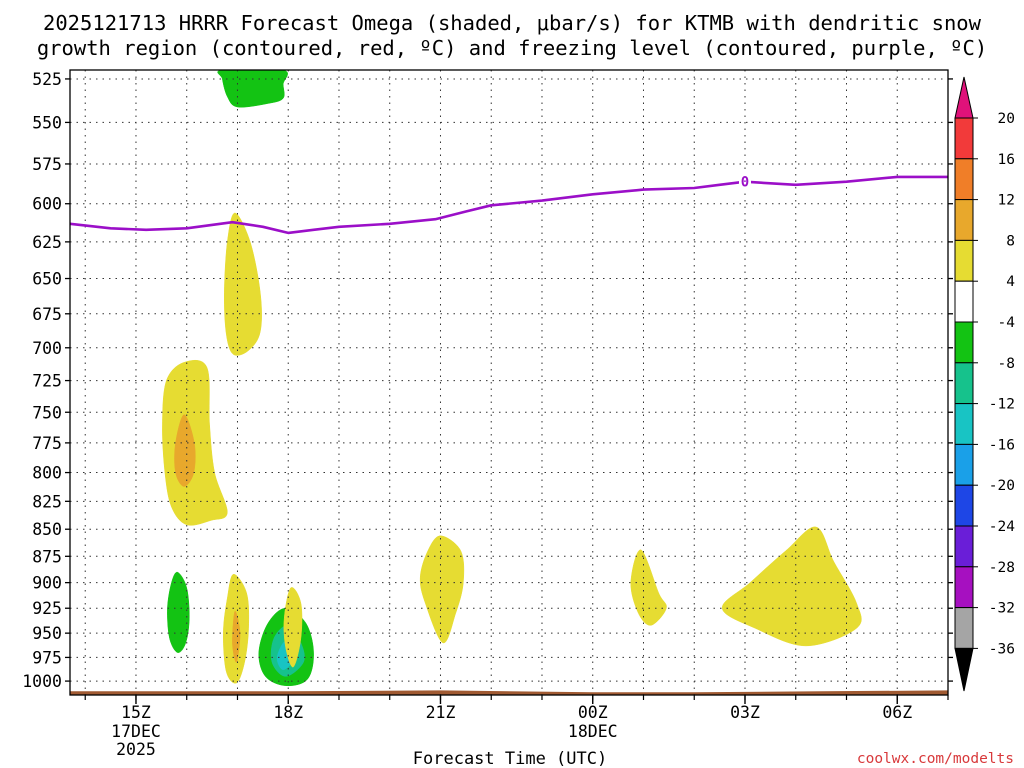  I want to click on colorbar-label: -32, so click(1002, 609).